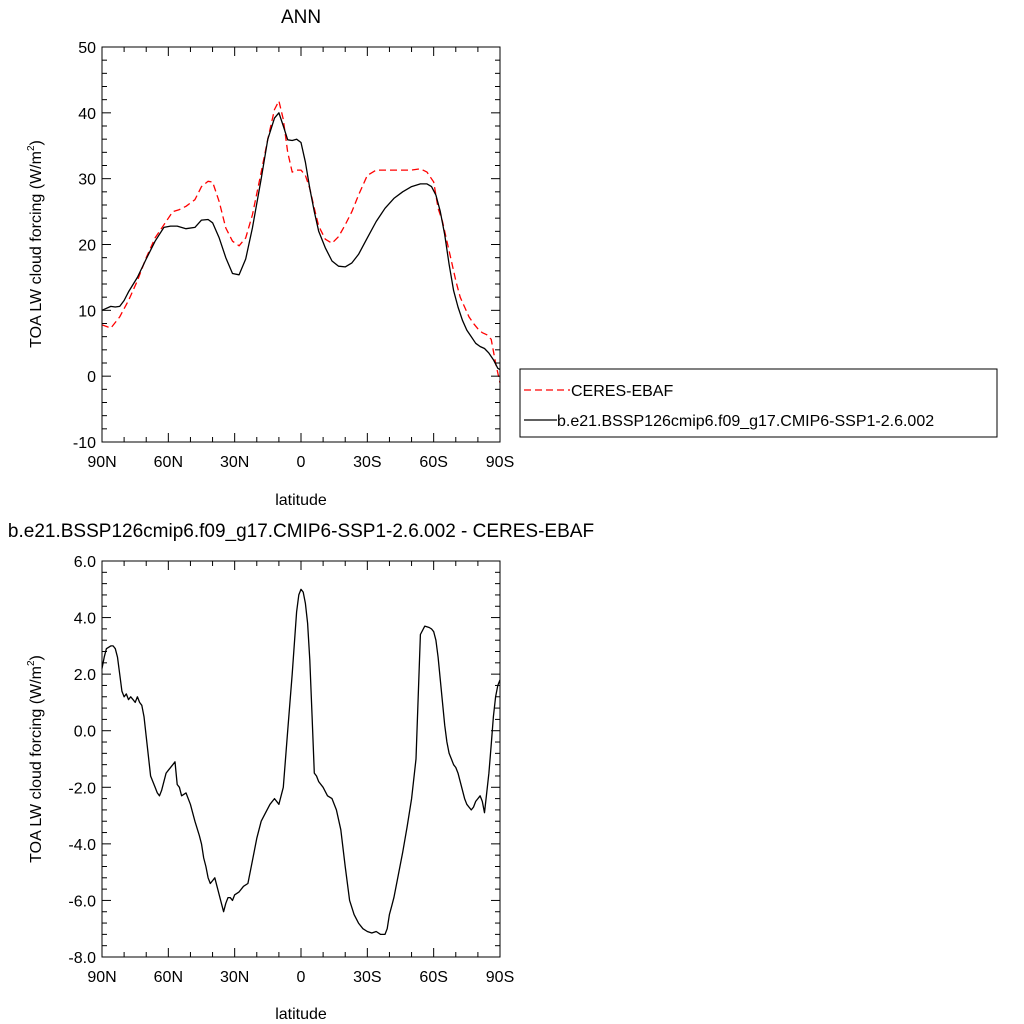 This screenshot has height=1024, width=1024. What do you see at coordinates (87, 246) in the screenshot?
I see `top-y-tick-label: 20` at bounding box center [87, 246].